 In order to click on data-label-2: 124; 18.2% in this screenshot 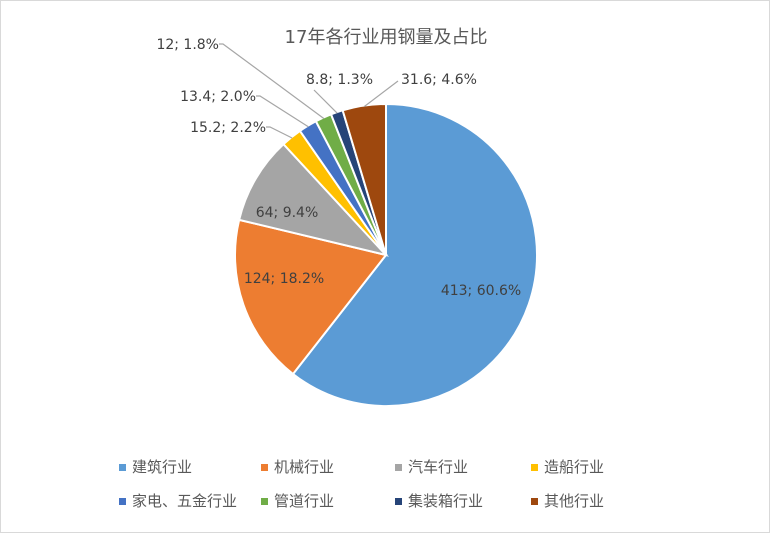, I will do `click(284, 279)`.